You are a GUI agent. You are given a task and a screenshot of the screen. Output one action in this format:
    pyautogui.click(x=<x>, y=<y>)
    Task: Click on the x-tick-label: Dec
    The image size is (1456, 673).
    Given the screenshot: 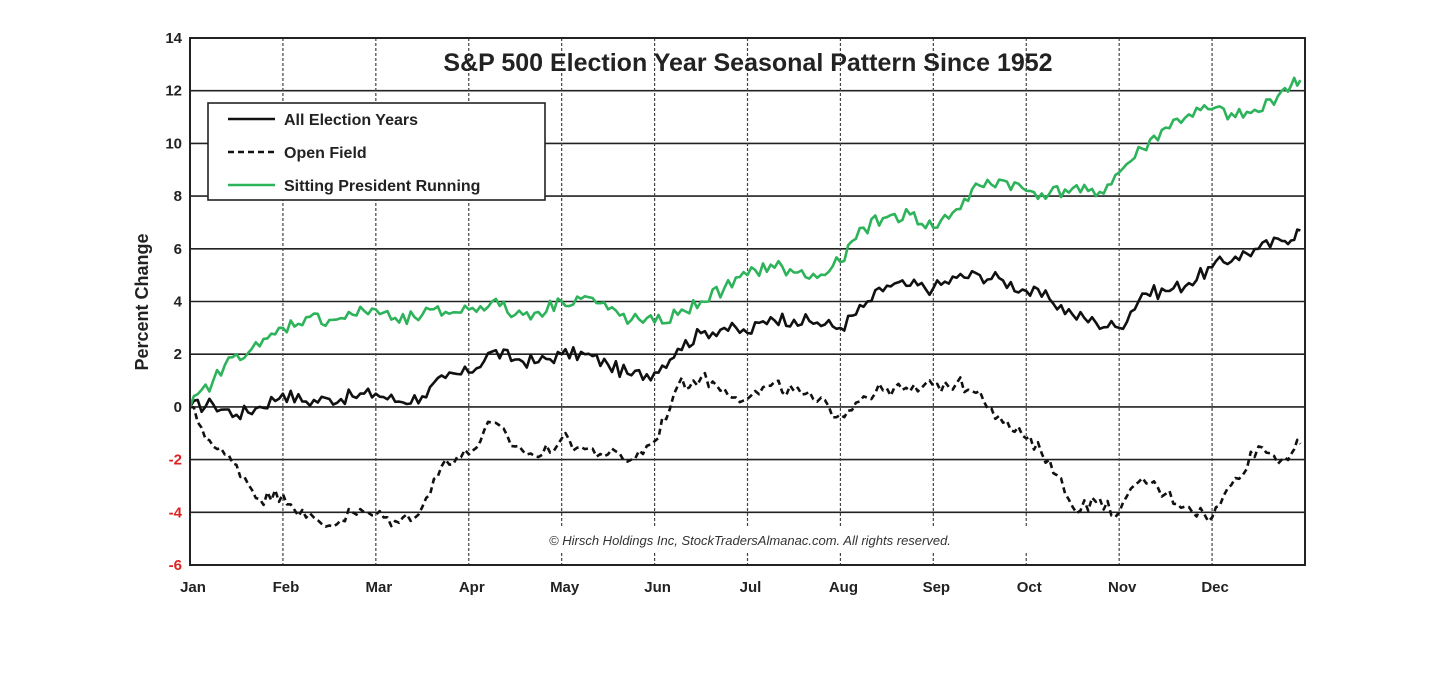 What is the action you would take?
    pyautogui.click(x=1215, y=587)
    